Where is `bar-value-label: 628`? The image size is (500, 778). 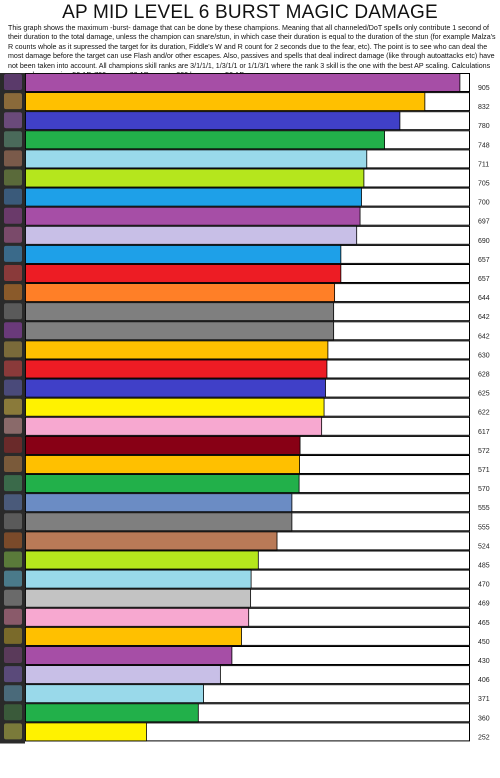 bar-value-label: 628 is located at coordinates (484, 375).